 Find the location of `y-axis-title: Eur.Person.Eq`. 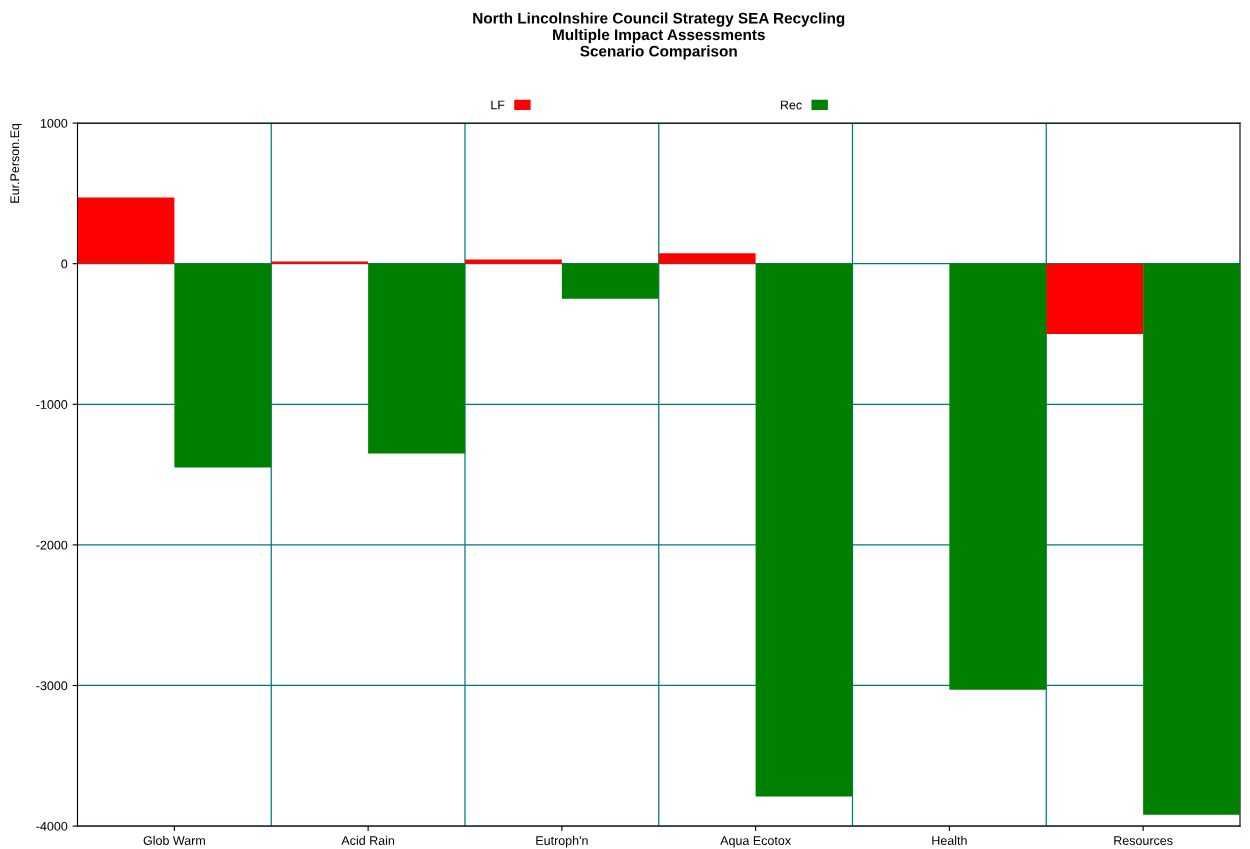

y-axis-title: Eur.Person.Eq is located at coordinates (16, 163).